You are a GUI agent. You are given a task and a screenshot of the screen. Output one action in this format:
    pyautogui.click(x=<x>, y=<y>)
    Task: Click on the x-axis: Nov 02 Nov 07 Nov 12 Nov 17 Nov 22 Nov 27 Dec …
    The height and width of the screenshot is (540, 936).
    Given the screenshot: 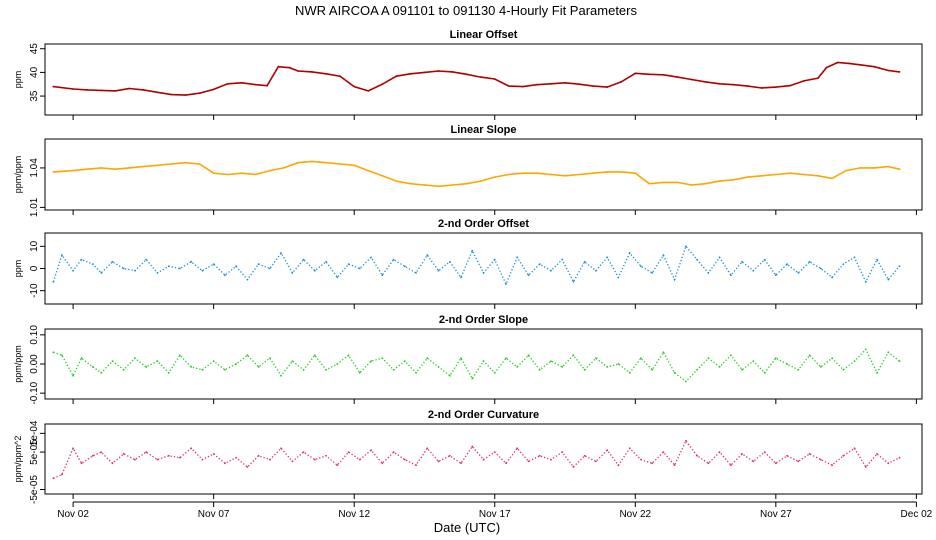 What is the action you would take?
    pyautogui.click(x=495, y=510)
    